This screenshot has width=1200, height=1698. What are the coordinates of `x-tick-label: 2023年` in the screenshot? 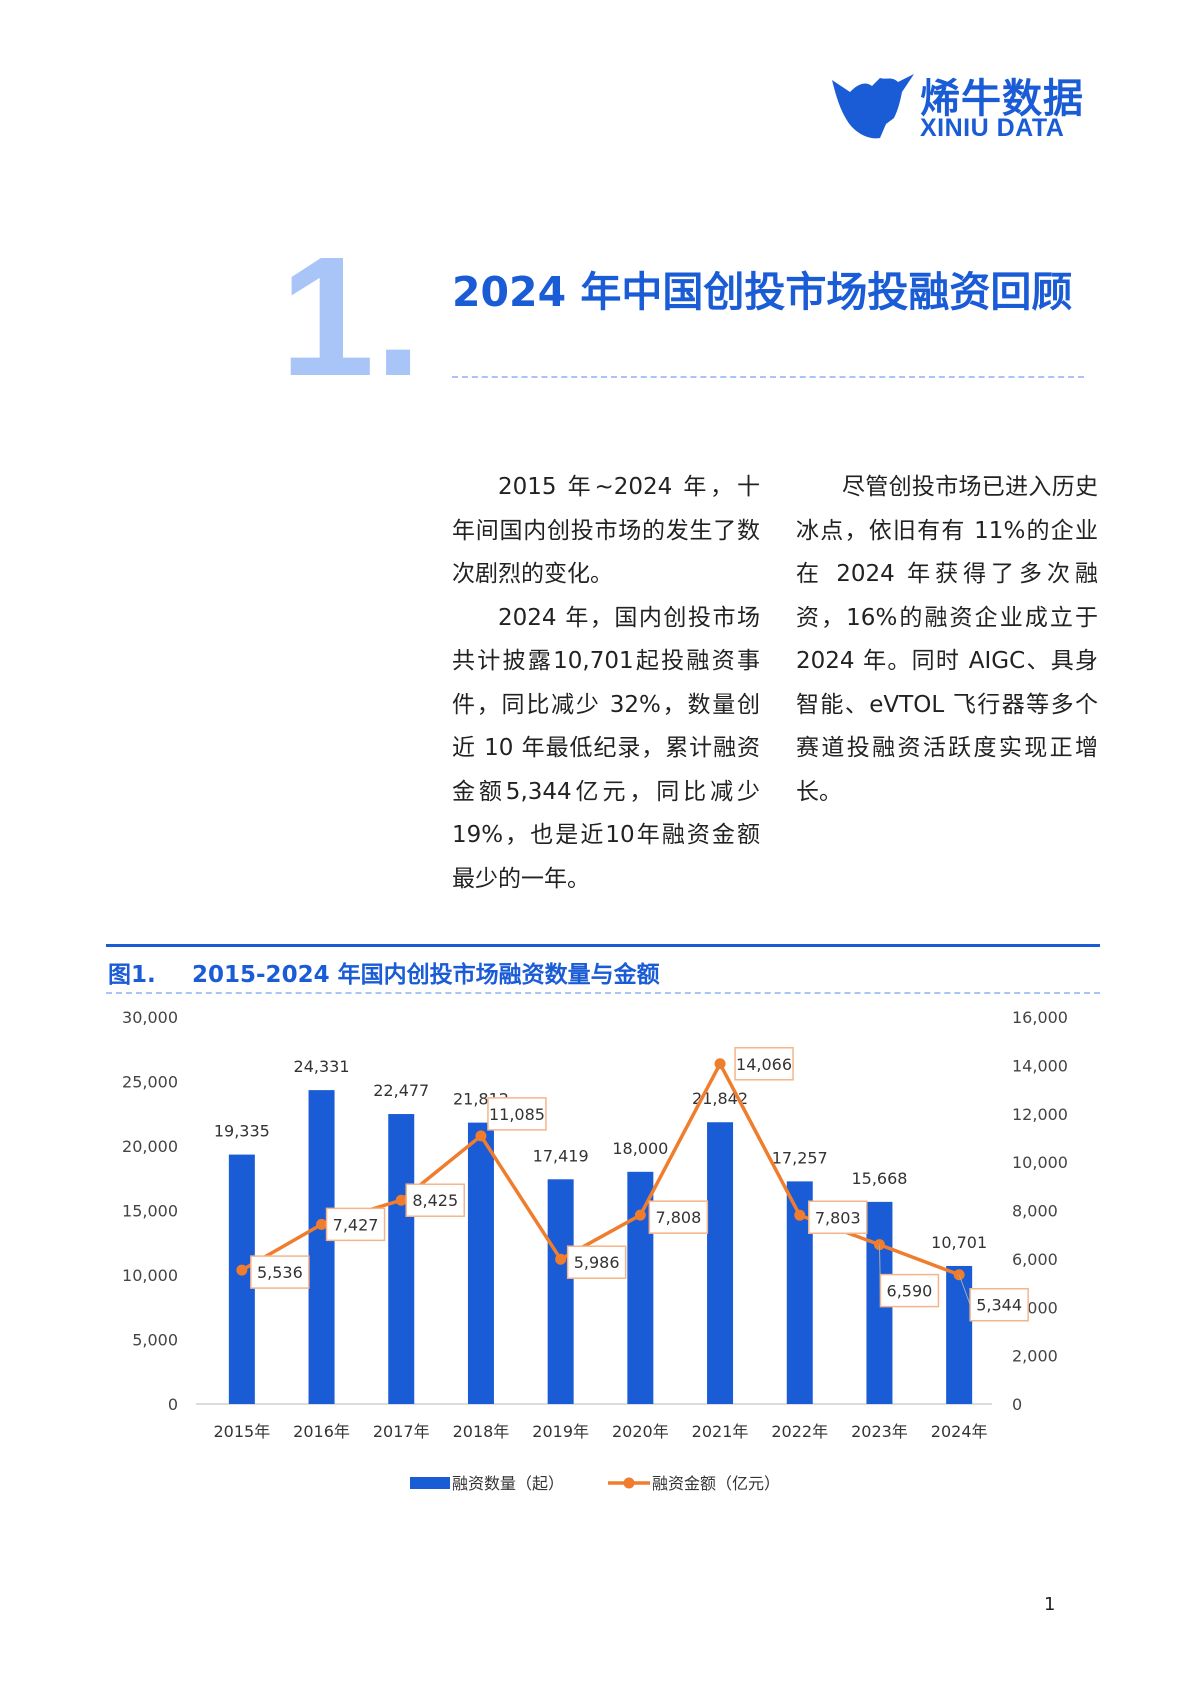 It's located at (879, 1431).